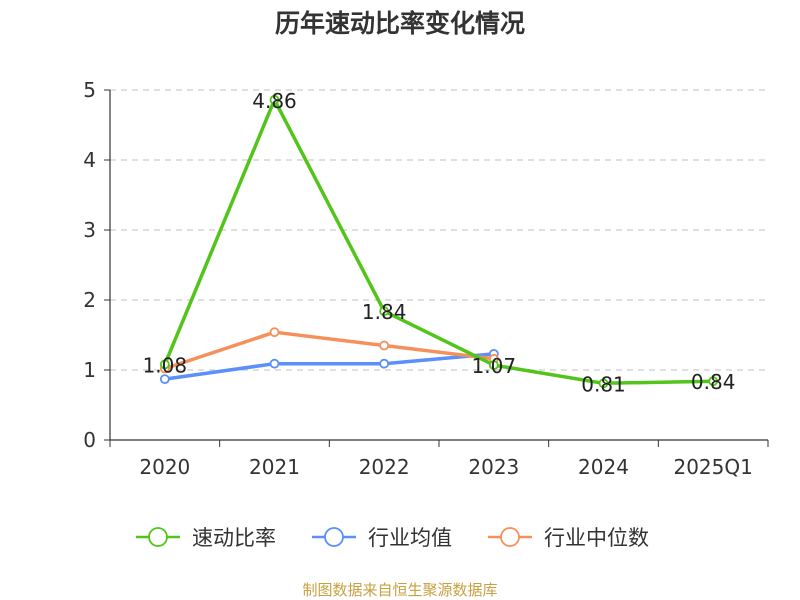  What do you see at coordinates (400, 23) in the screenshot?
I see `chart-title: 历年速动比率变化情况` at bounding box center [400, 23].